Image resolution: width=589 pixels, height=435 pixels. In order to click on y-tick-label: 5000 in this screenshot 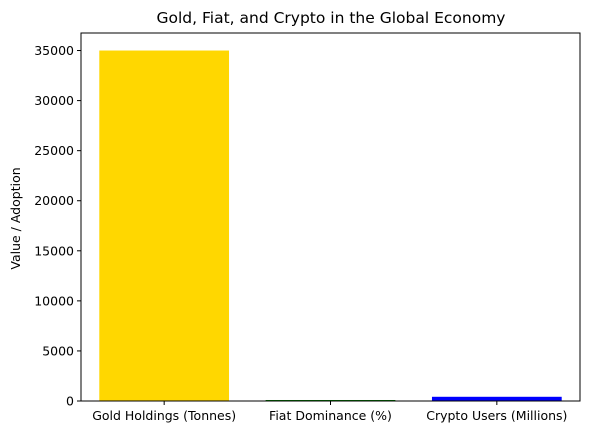, I will do `click(58, 350)`.